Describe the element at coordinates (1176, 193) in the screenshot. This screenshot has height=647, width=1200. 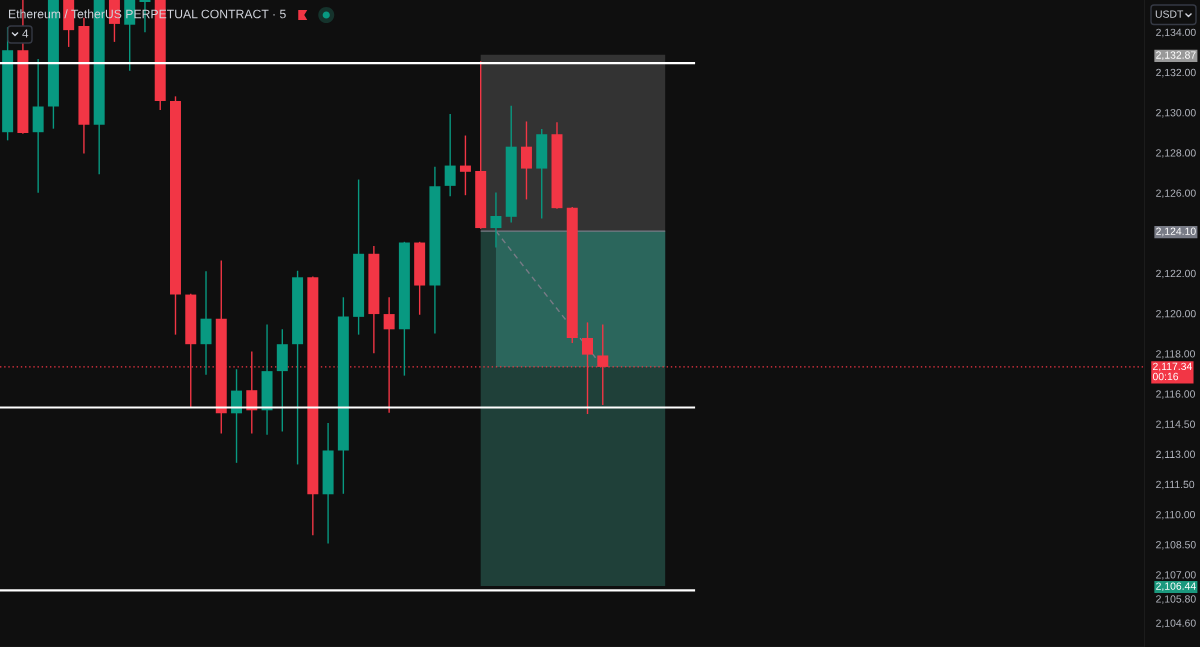
I see `y-tick-label: 2,126.00` at that location.